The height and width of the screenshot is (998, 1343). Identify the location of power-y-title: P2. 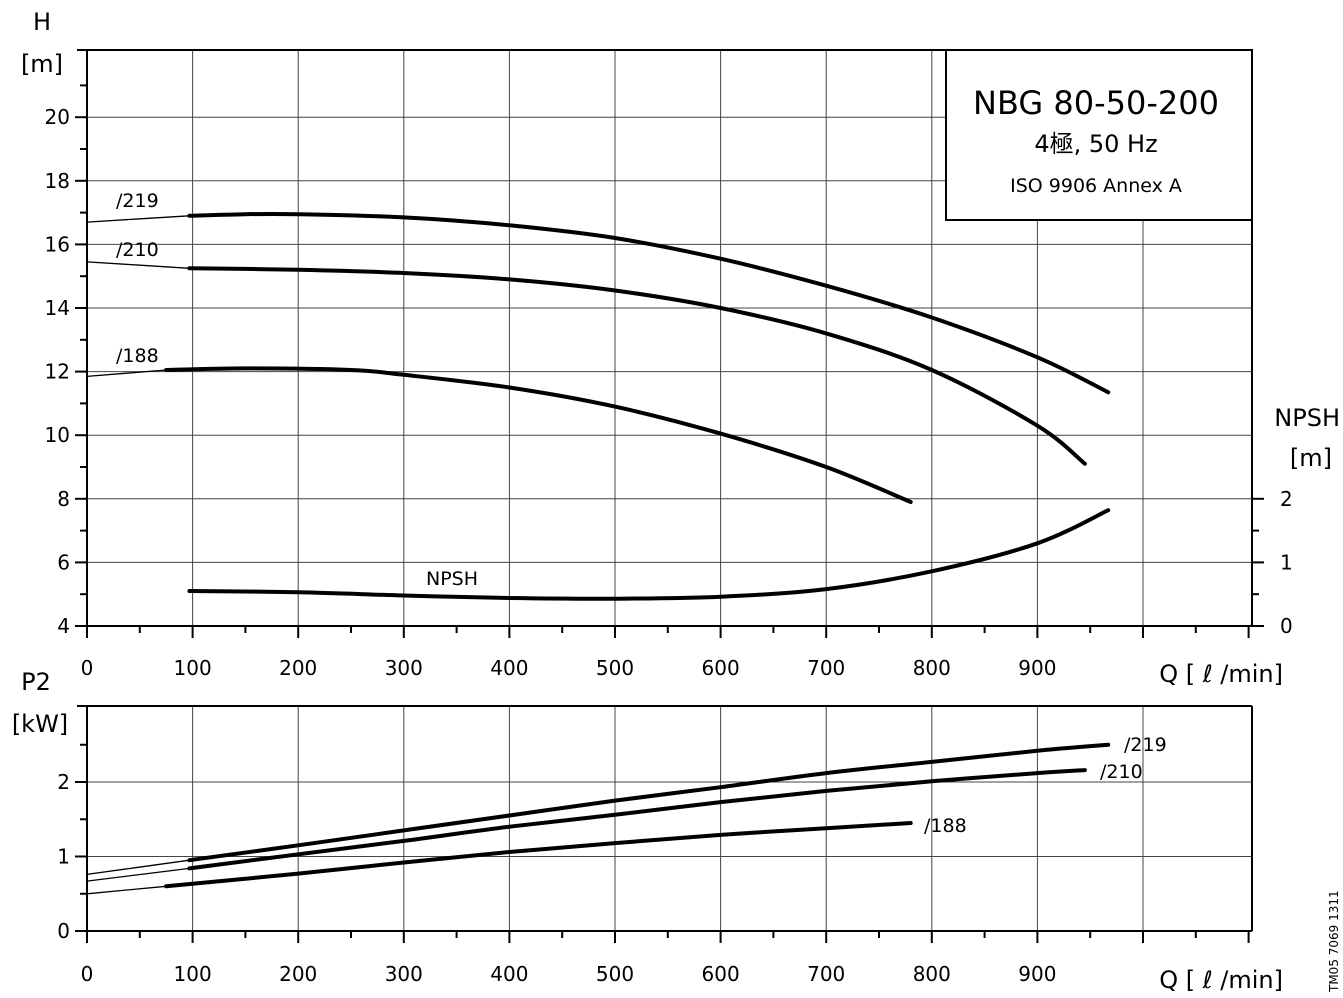
(36, 682).